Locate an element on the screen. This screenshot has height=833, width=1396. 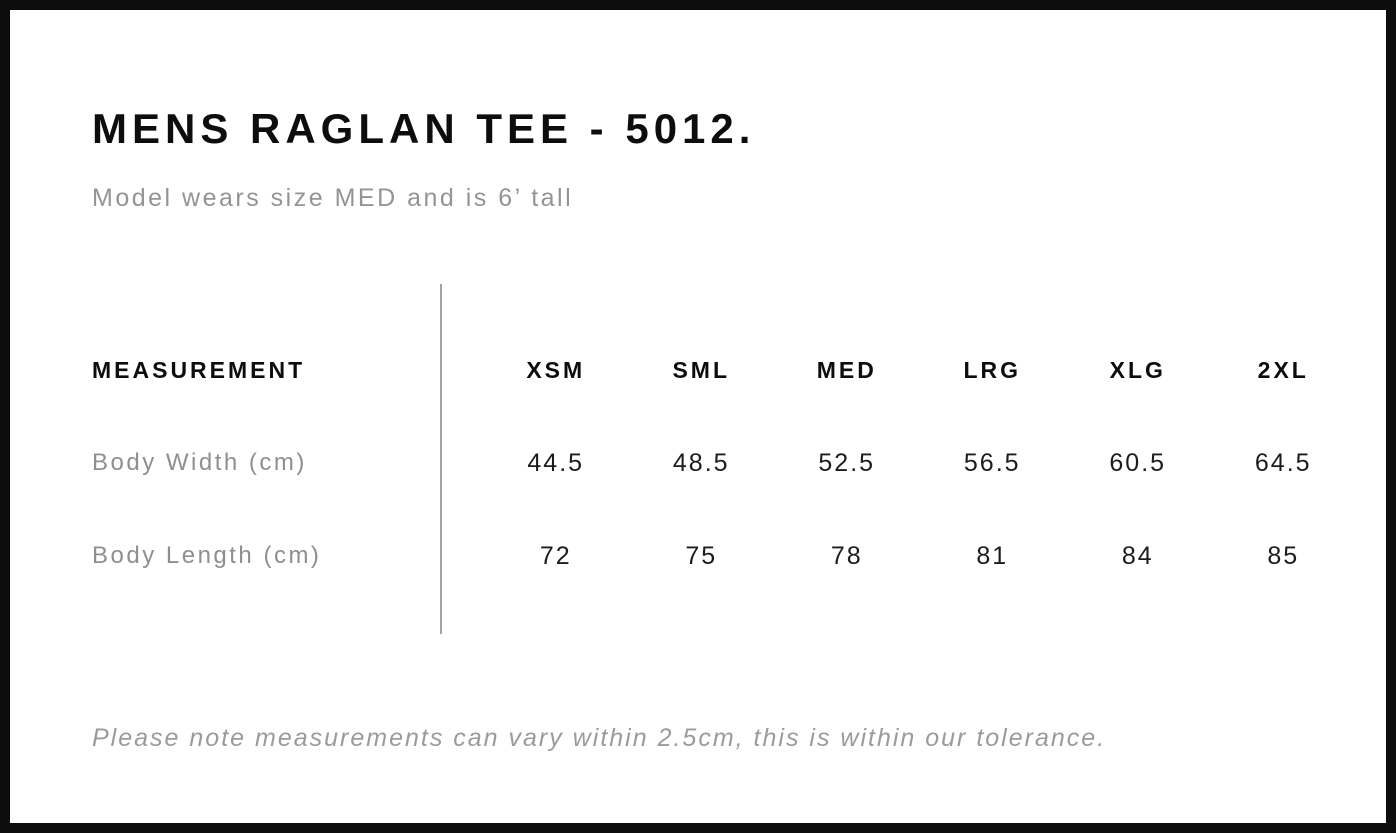
body-width-xlg: 60.5 is located at coordinates (1138, 462).